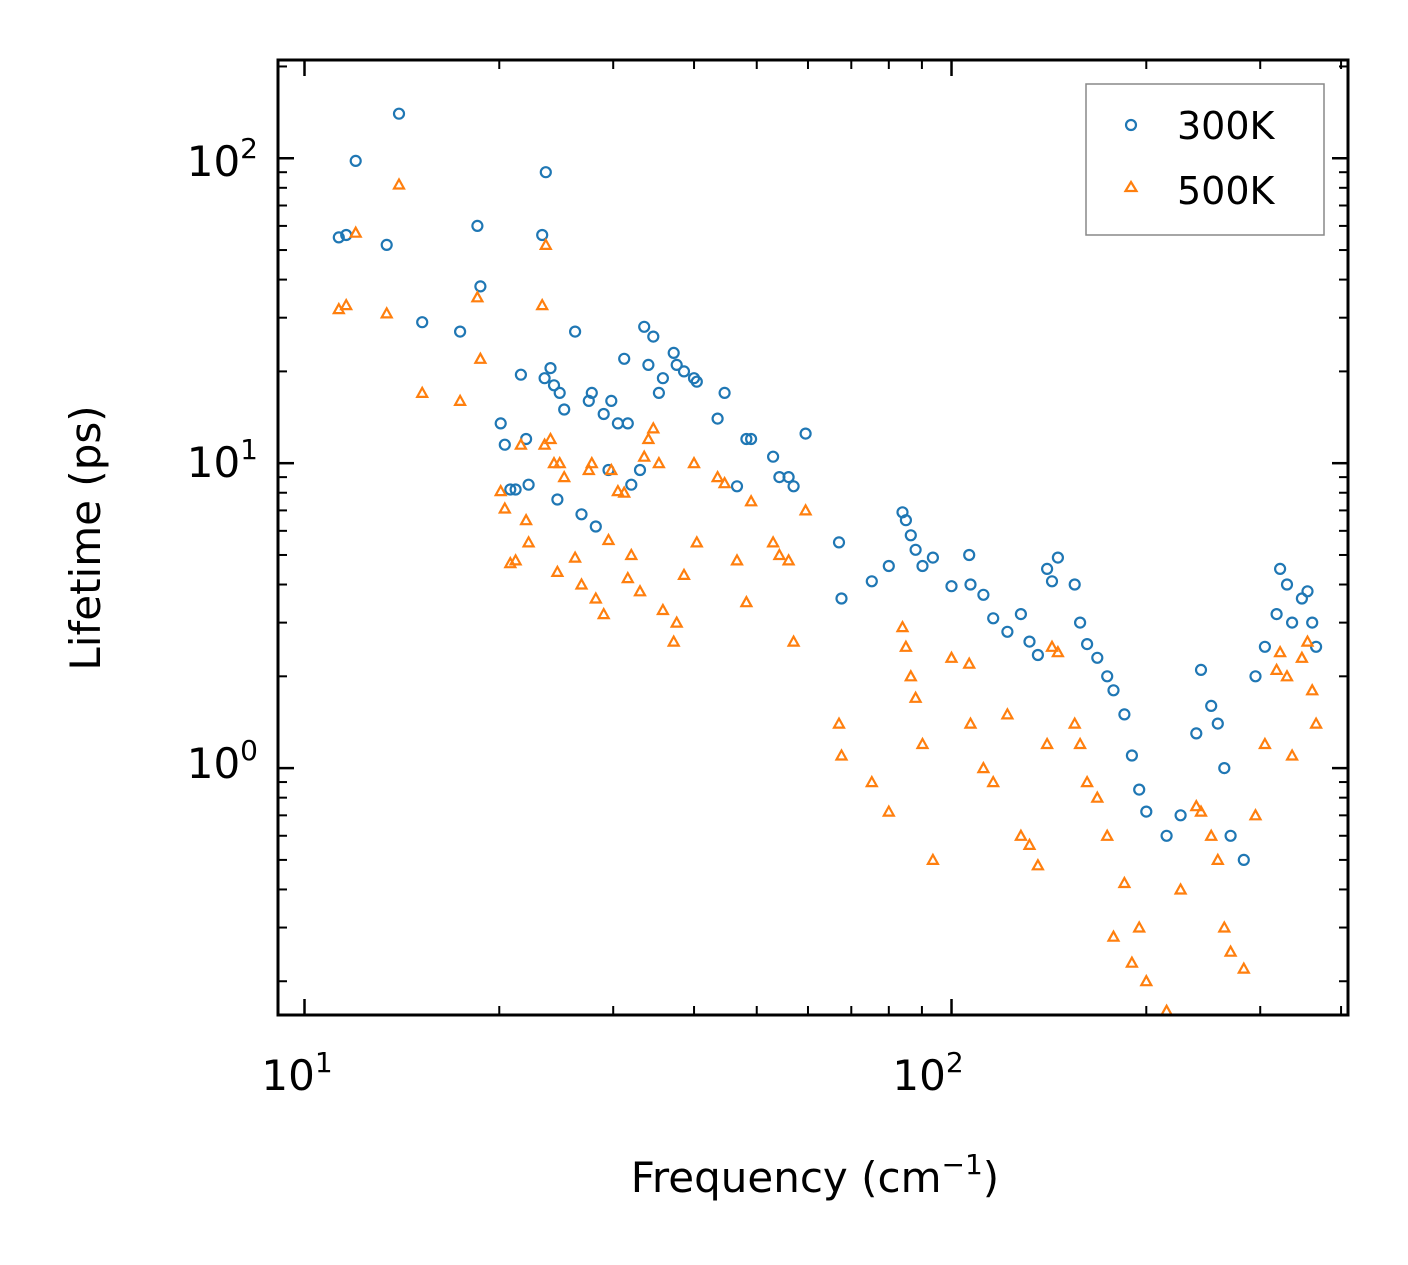  What do you see at coordinates (324, 1062) in the screenshot?
I see `xtick-exp: 1` at bounding box center [324, 1062].